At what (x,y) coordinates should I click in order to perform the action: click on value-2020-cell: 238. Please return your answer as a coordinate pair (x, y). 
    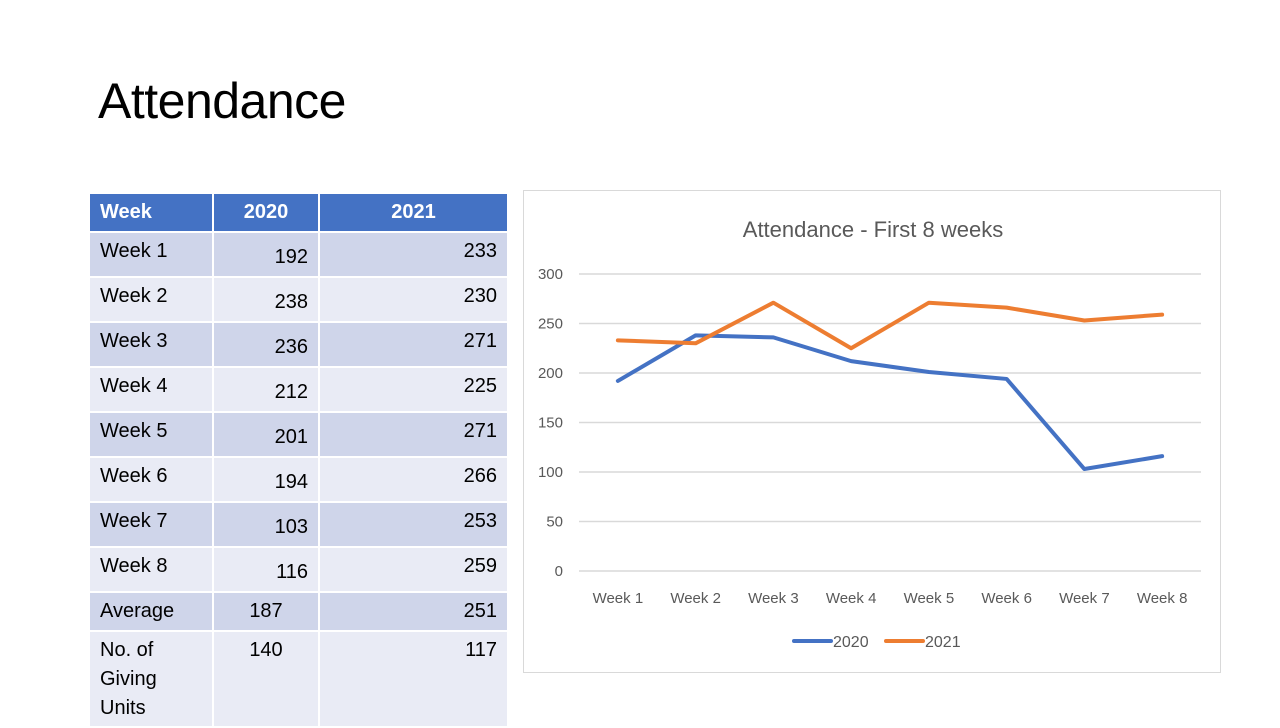
    Looking at the image, I should click on (266, 299).